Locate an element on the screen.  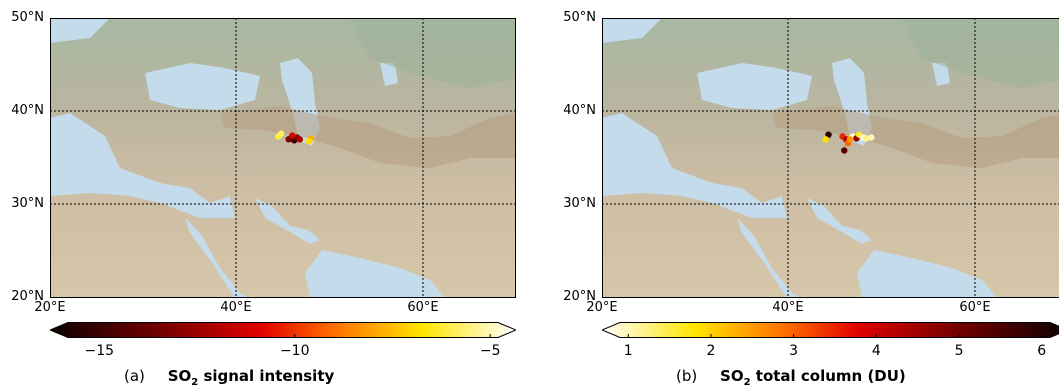
caption-b: (b) SO2 total column (DU) is located at coordinates (791, 377).